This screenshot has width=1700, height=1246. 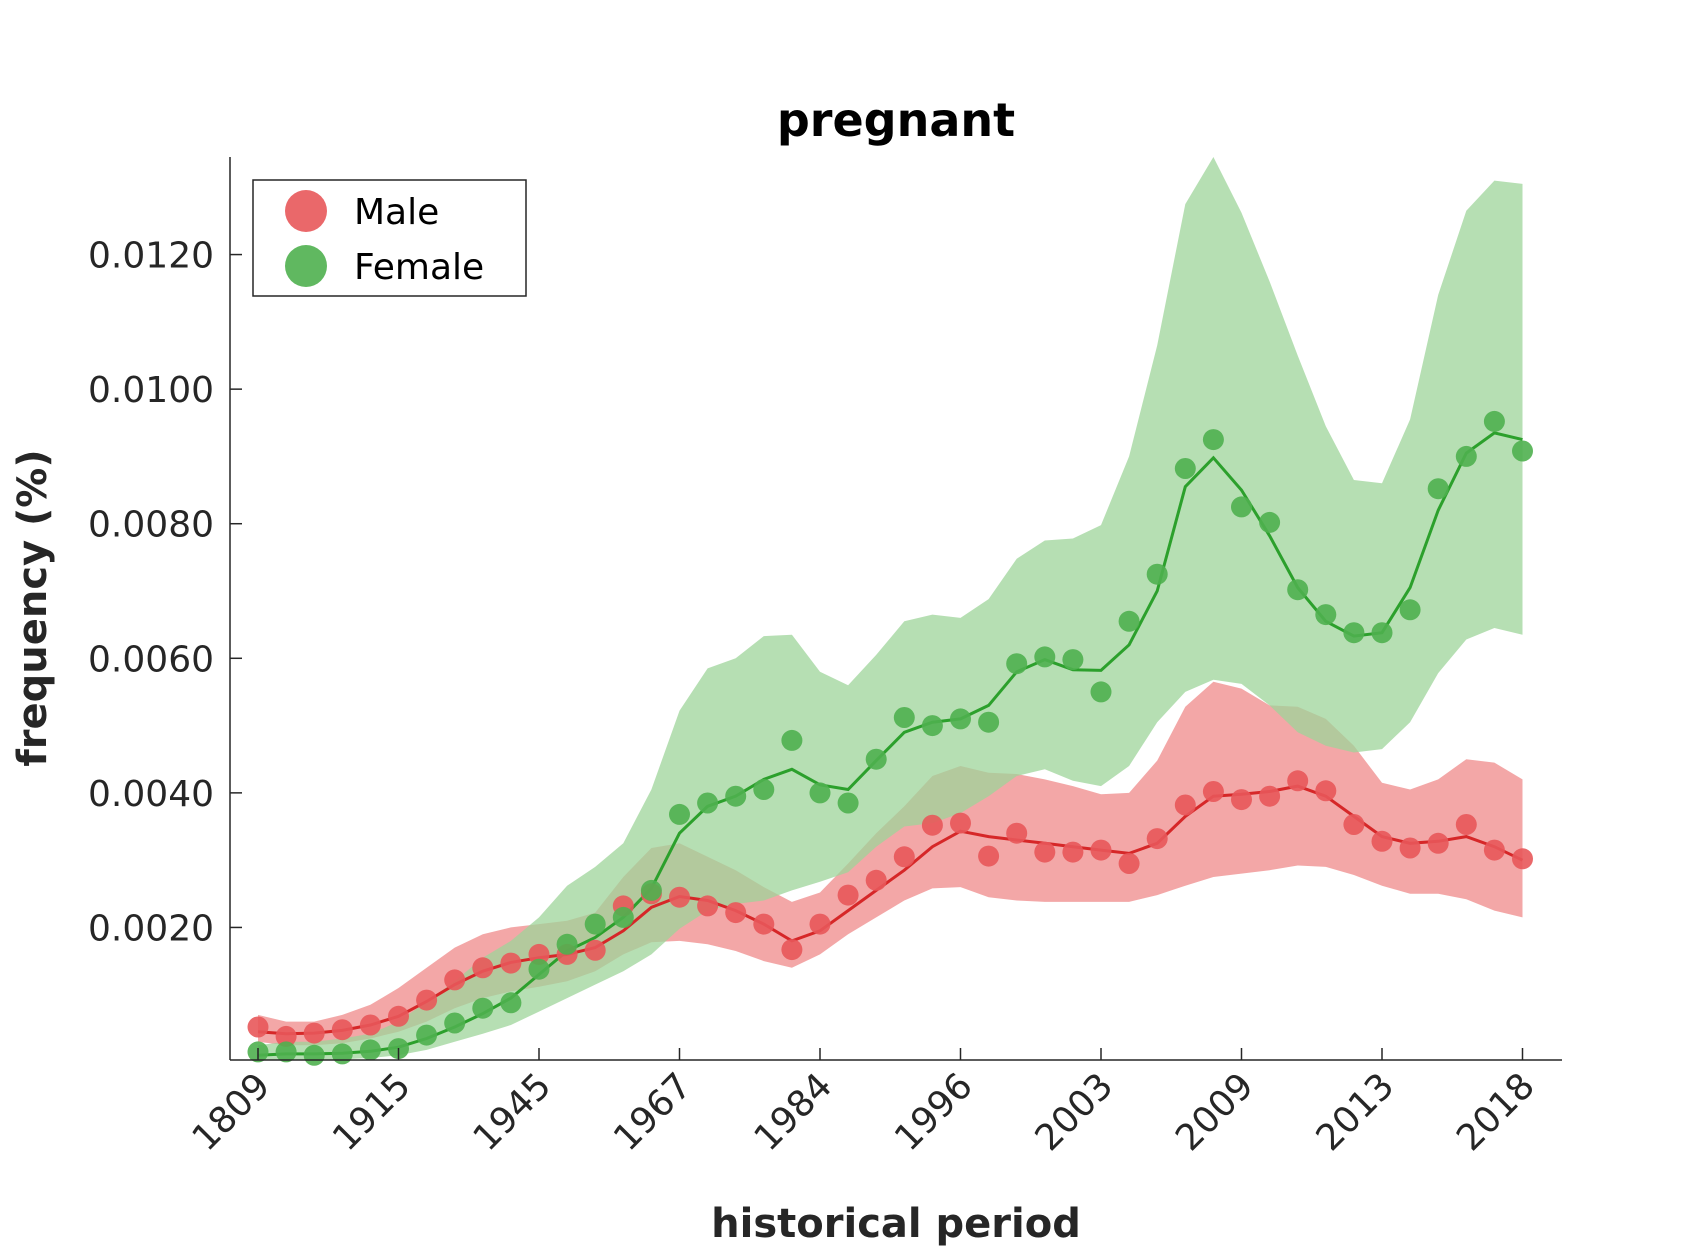 I want to click on legend-marker-female, so click(x=306, y=266).